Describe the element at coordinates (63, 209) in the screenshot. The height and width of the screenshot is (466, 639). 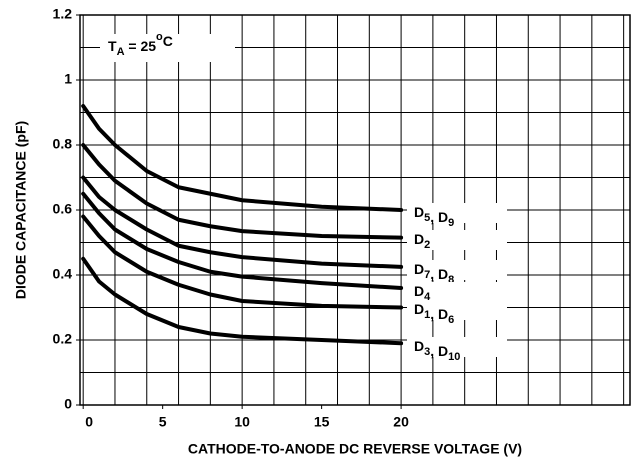
I see `y-tick-label: 0.6` at that location.